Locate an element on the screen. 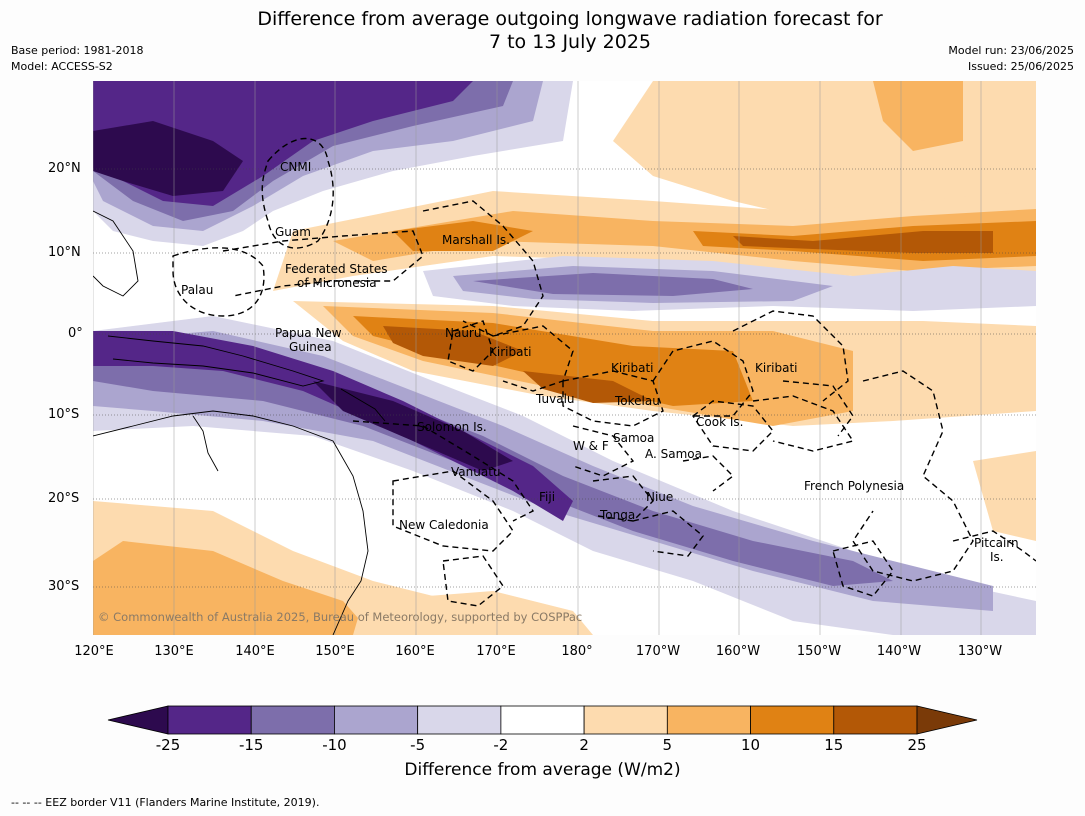 This screenshot has width=1085, height=816. place-label: of Micronesia is located at coordinates (337, 283).